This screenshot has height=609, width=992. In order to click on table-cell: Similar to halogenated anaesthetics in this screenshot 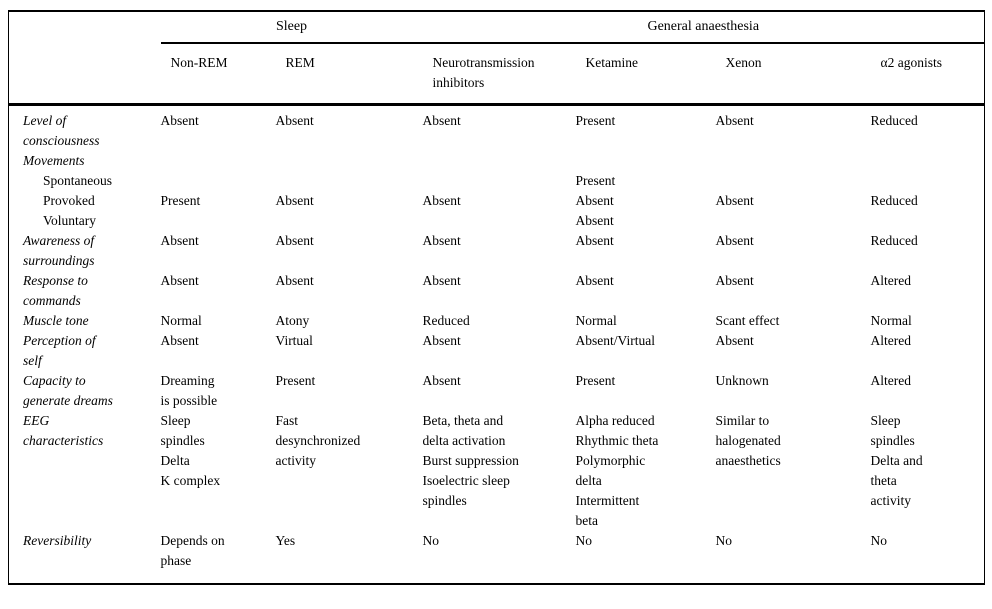, I will do `click(748, 440)`.